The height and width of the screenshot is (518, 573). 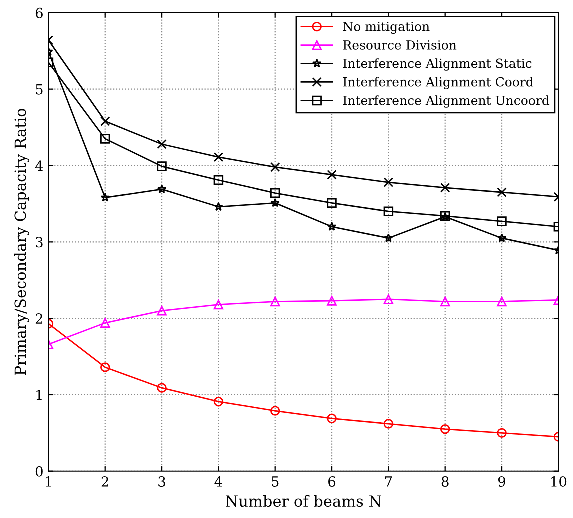 I want to click on y-axis-title: Primary/Secondary Capacity Ratio, so click(x=22, y=242).